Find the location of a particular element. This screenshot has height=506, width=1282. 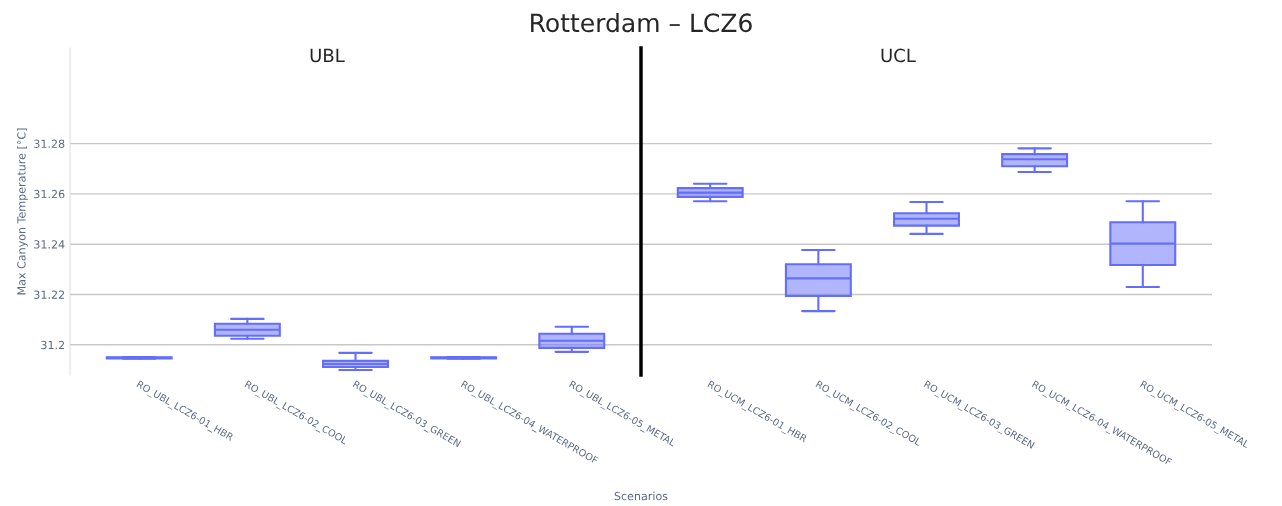

y-tick-label: 31.2 is located at coordinates (53, 345).